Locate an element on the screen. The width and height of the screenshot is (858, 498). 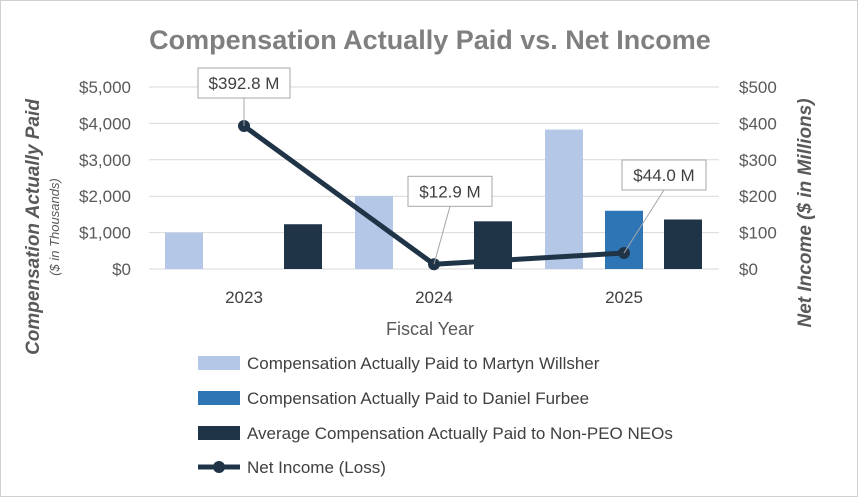
right-tick-label: $400 is located at coordinates (758, 123).